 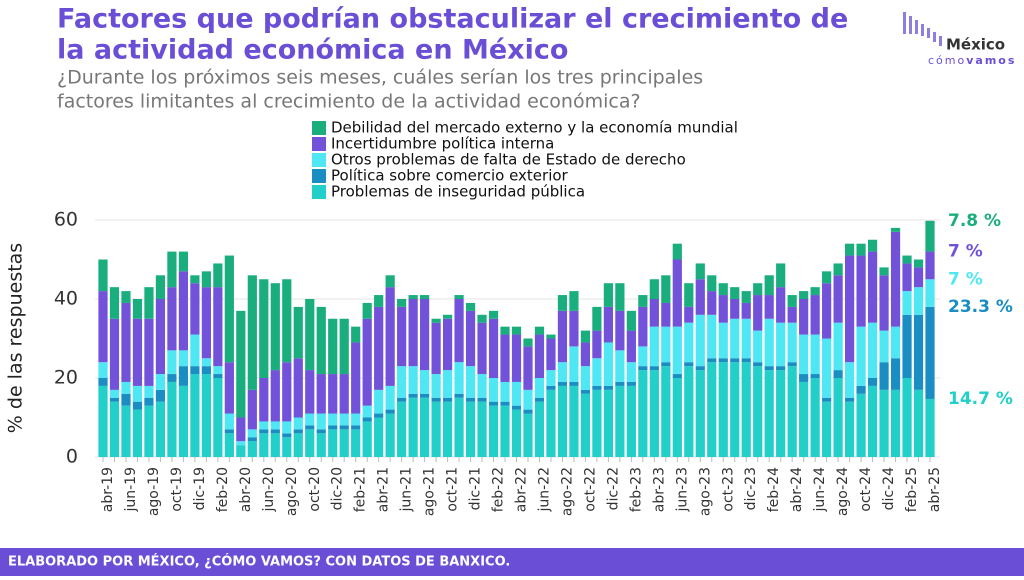 What do you see at coordinates (66, 299) in the screenshot?
I see `y-tick-label: 40` at bounding box center [66, 299].